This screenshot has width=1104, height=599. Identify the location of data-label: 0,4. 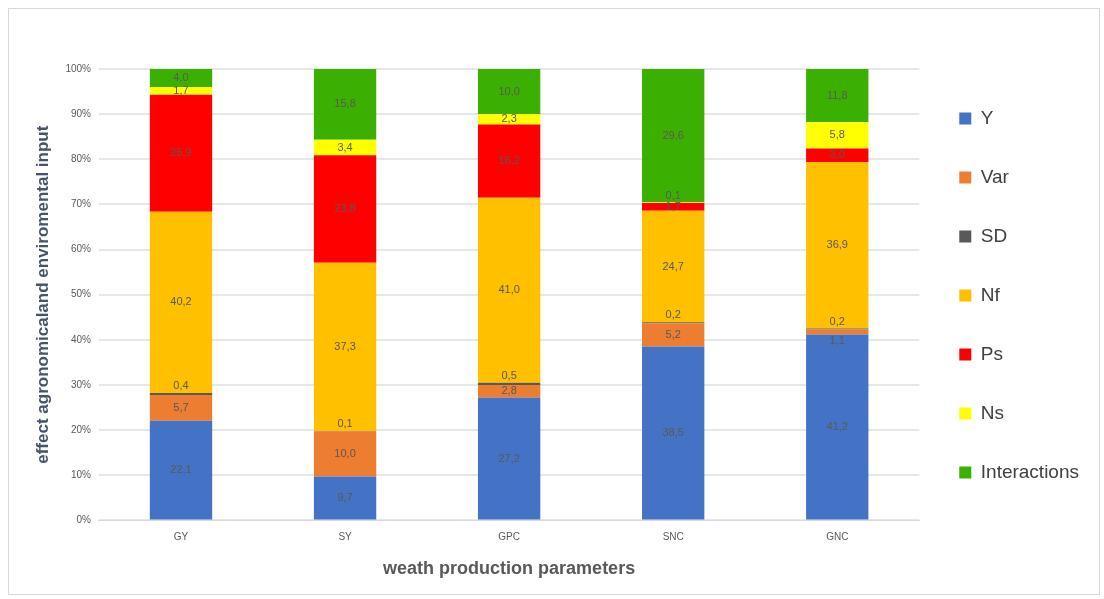
(181, 385).